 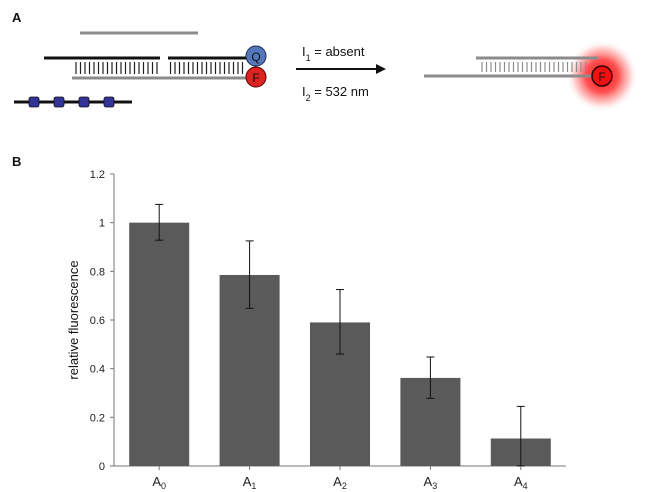 I want to click on y-axis-label: relative fluorescence, so click(x=73, y=319).